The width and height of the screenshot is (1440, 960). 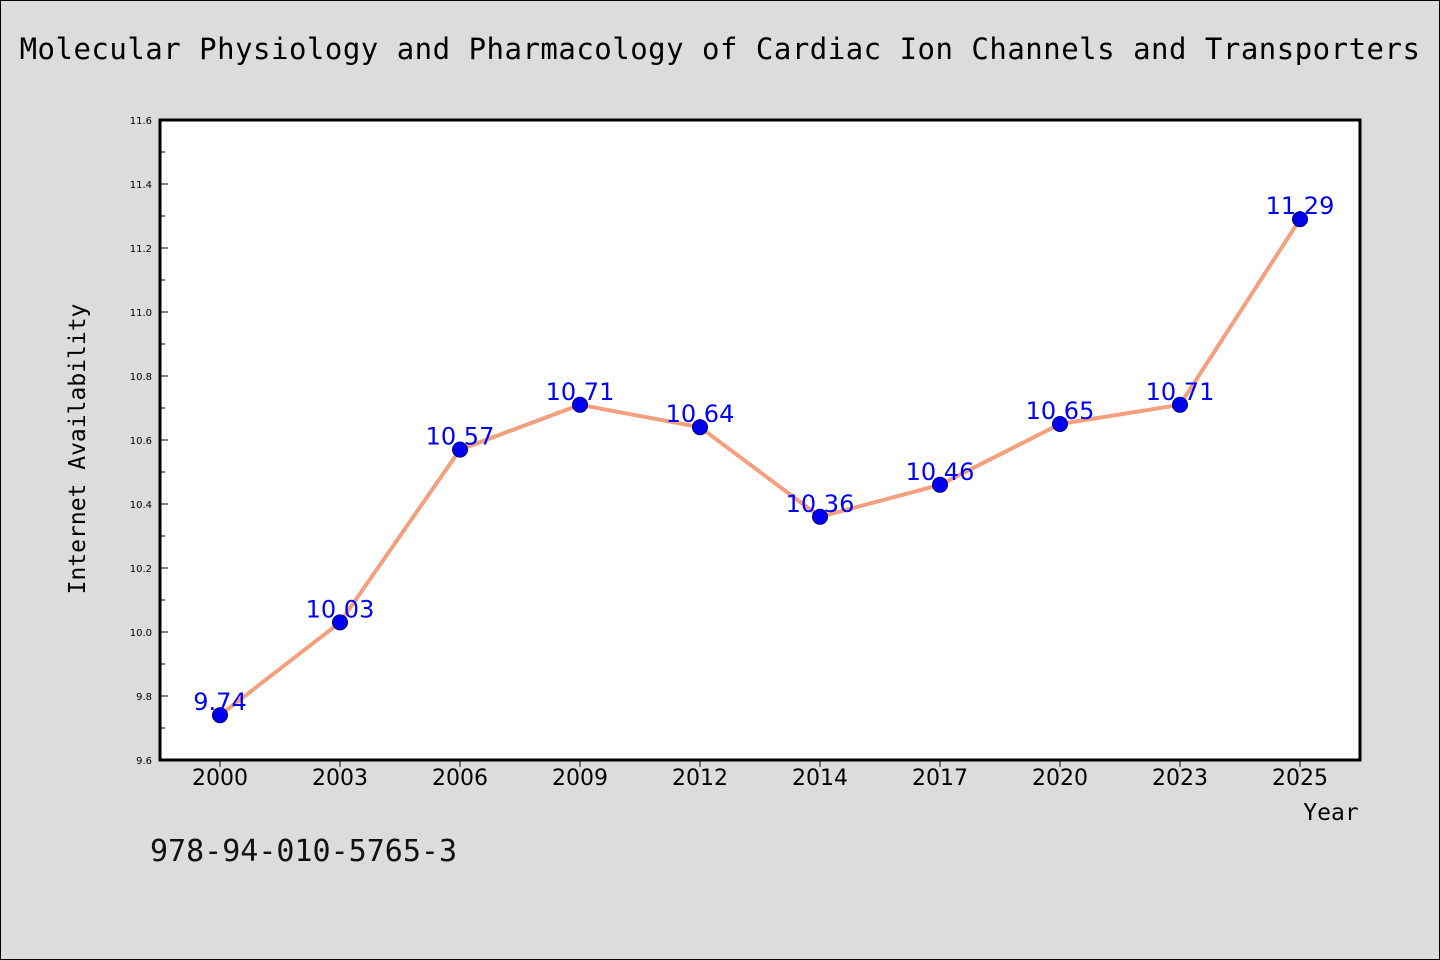 I want to click on x-tick-label: 2012, so click(x=700, y=778).